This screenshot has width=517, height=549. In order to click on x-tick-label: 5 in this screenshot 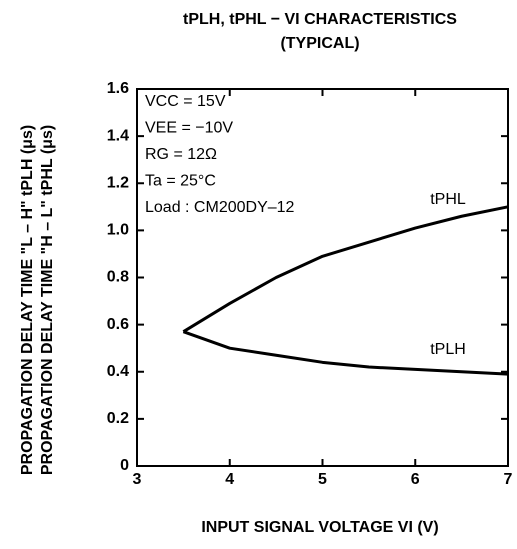, I will do `click(322, 479)`.